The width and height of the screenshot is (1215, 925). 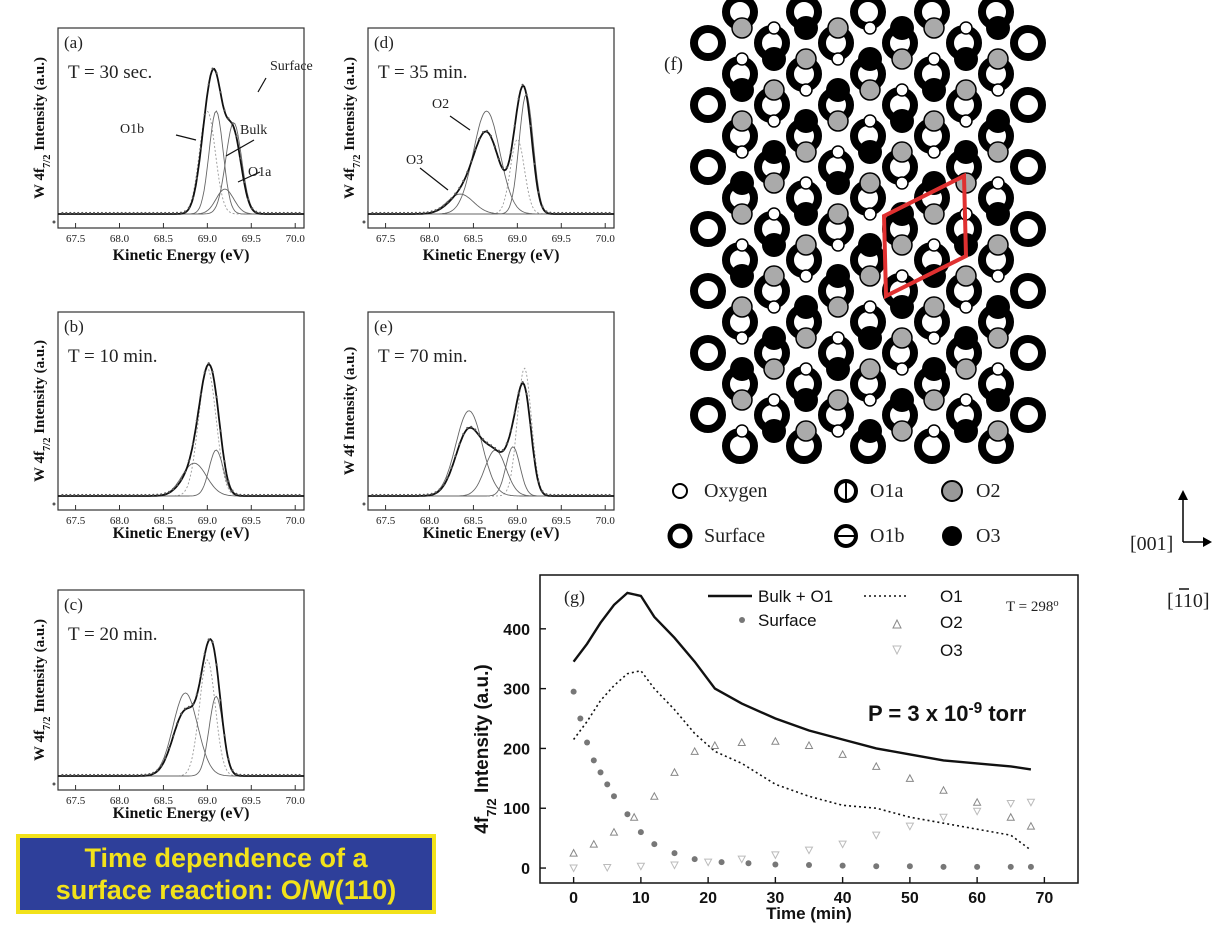 I want to click on o2-icon, so click(x=952, y=491).